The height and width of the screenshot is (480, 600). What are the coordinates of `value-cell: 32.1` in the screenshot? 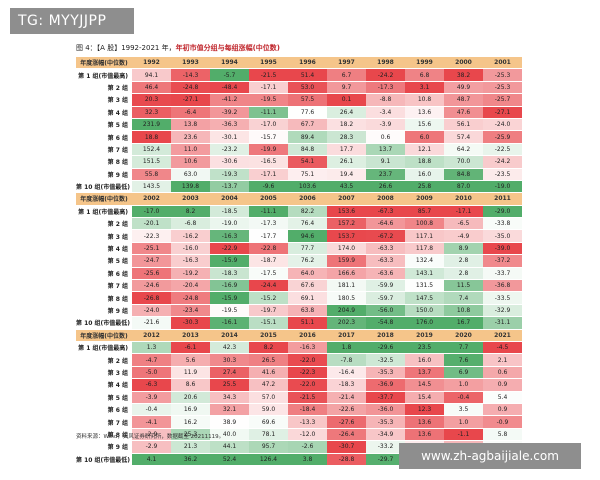 It's located at (229, 410).